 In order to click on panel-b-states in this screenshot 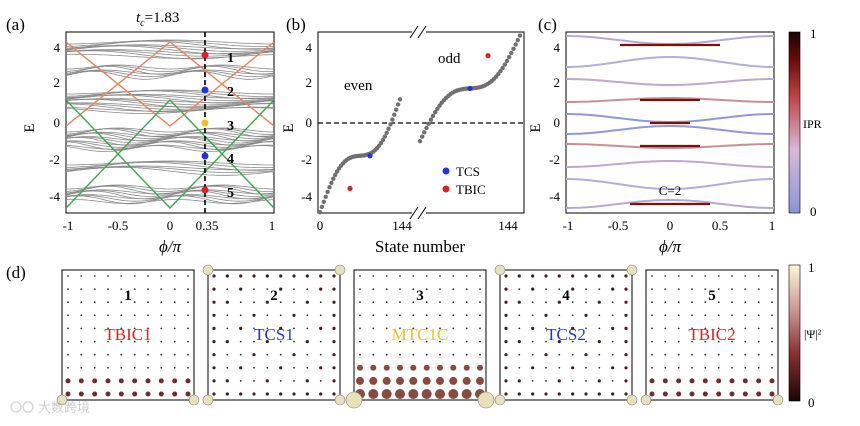, I will do `click(420, 124)`.